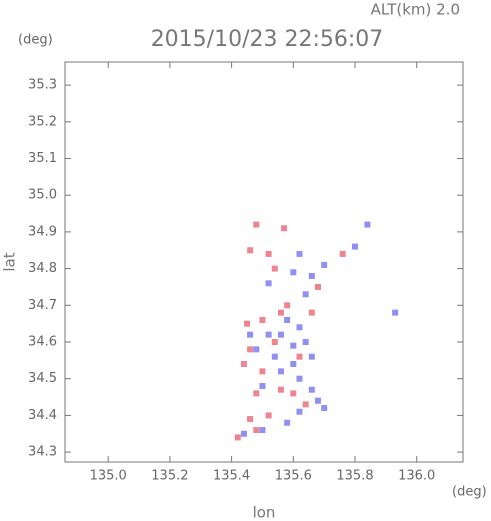 This screenshot has height=521, width=491. What do you see at coordinates (108, 476) in the screenshot?
I see `x-tick-label: 135.0` at bounding box center [108, 476].